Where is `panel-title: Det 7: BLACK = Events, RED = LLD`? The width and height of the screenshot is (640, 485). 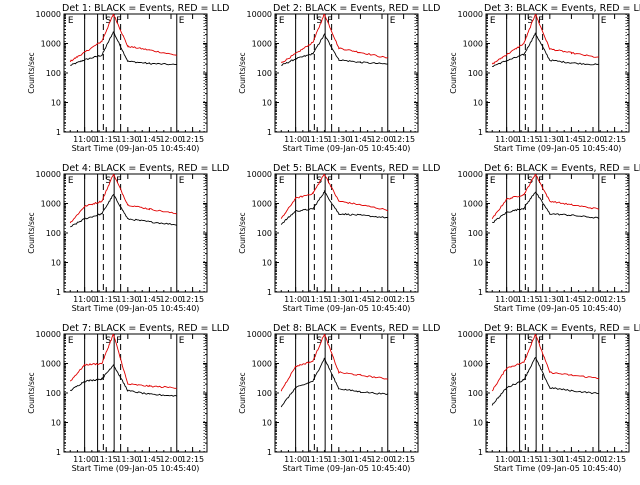 panel-title: Det 7: BLACK = Events, RED = LLD is located at coordinates (145, 328).